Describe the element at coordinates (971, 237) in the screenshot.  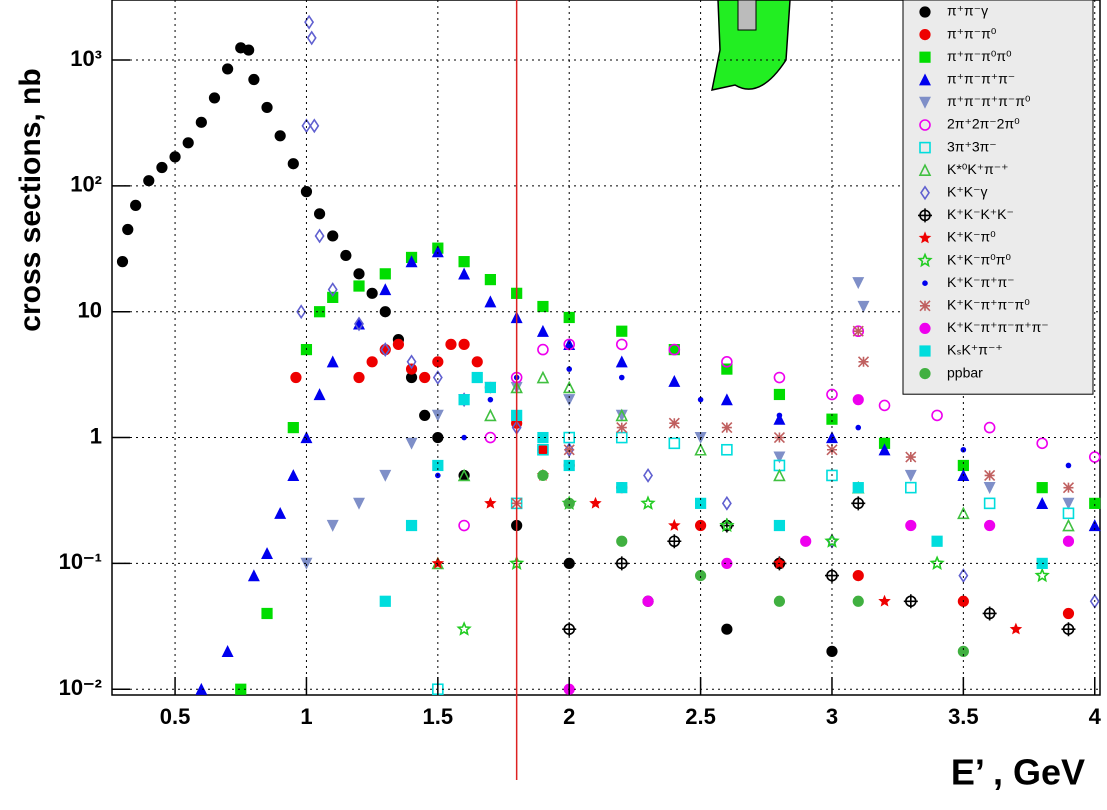
I see `legend-label: K⁺K⁻π⁰` at that location.